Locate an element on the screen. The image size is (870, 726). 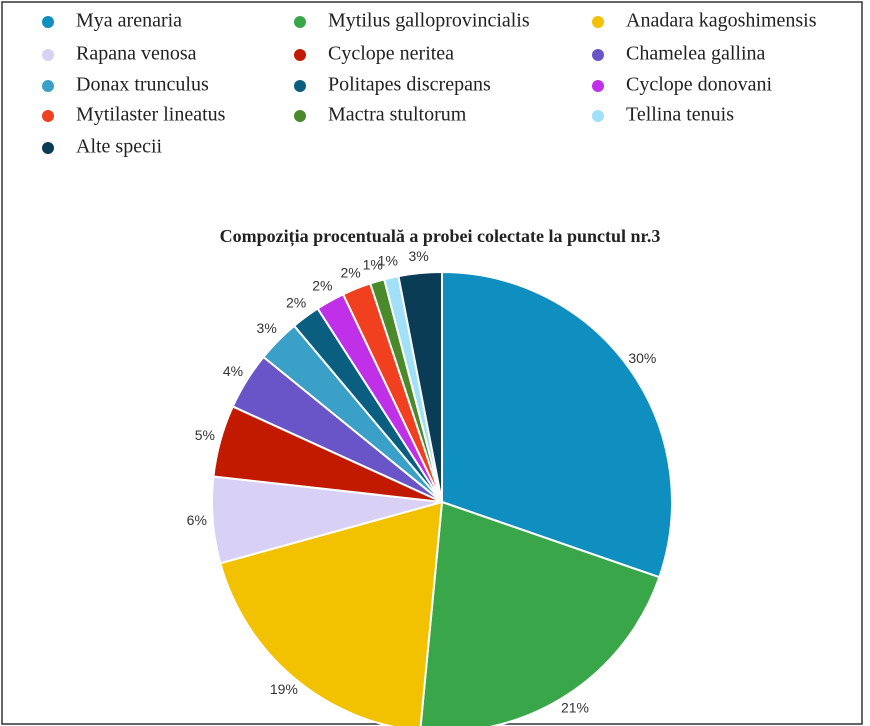
data-label: 5% is located at coordinates (205, 435).